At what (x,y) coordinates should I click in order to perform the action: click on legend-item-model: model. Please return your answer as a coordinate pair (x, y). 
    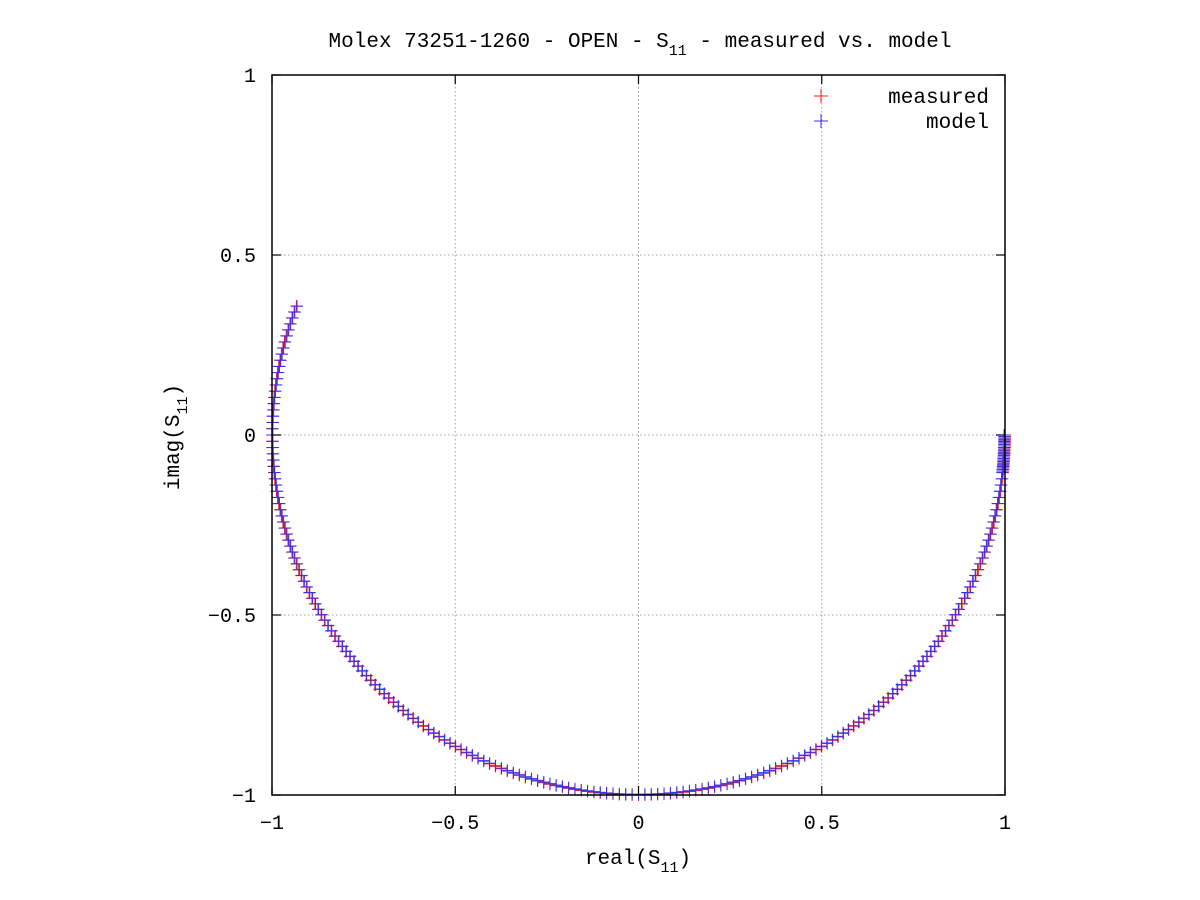
    Looking at the image, I should click on (901, 123).